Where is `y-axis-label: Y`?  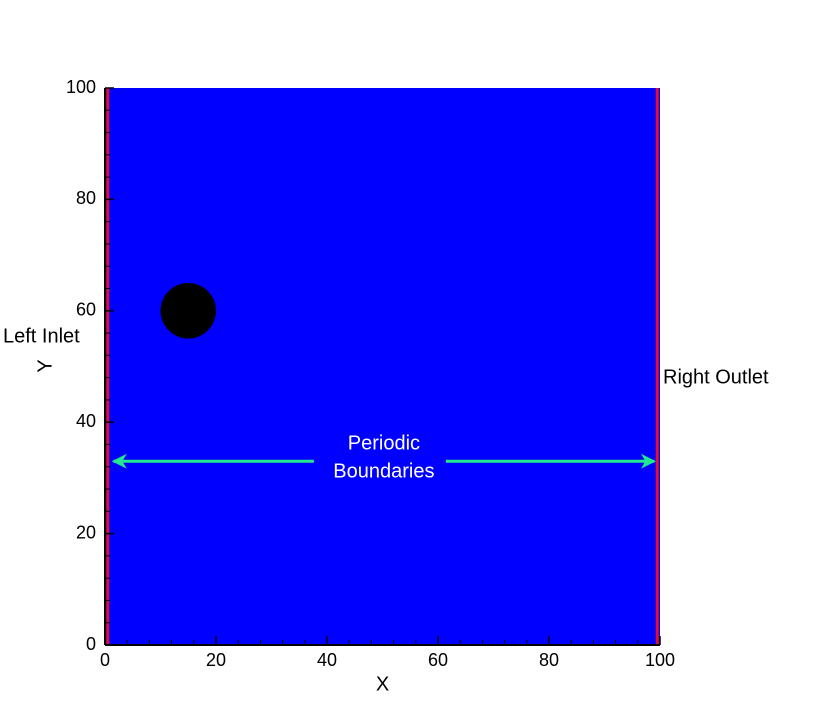 y-axis-label: Y is located at coordinates (45, 365).